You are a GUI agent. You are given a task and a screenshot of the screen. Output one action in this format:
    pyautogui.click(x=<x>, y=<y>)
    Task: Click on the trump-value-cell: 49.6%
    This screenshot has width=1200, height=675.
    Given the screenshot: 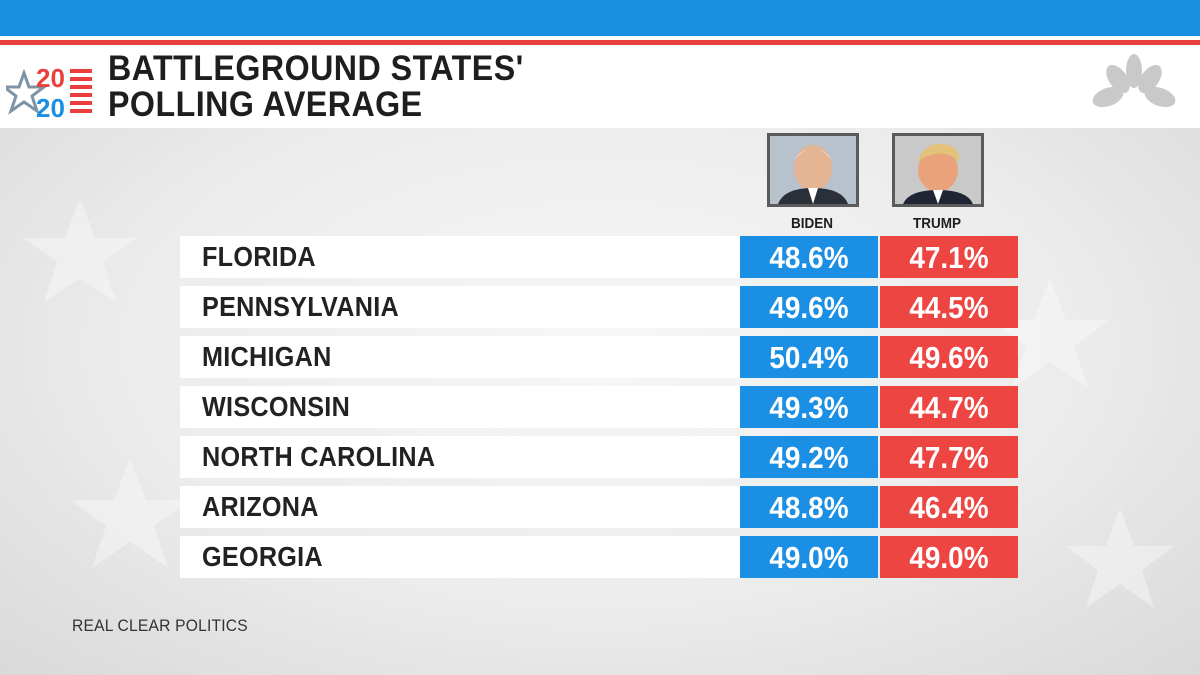 What is the action you would take?
    pyautogui.click(x=949, y=357)
    